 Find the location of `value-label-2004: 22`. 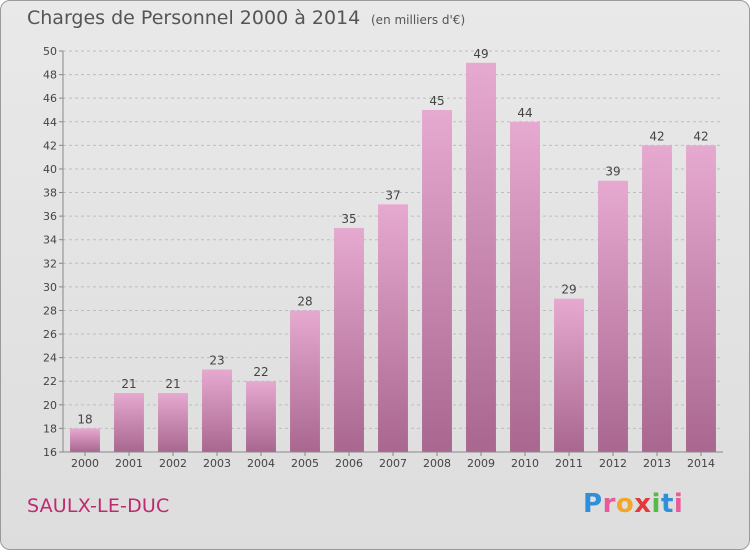

value-label-2004: 22 is located at coordinates (260, 372).